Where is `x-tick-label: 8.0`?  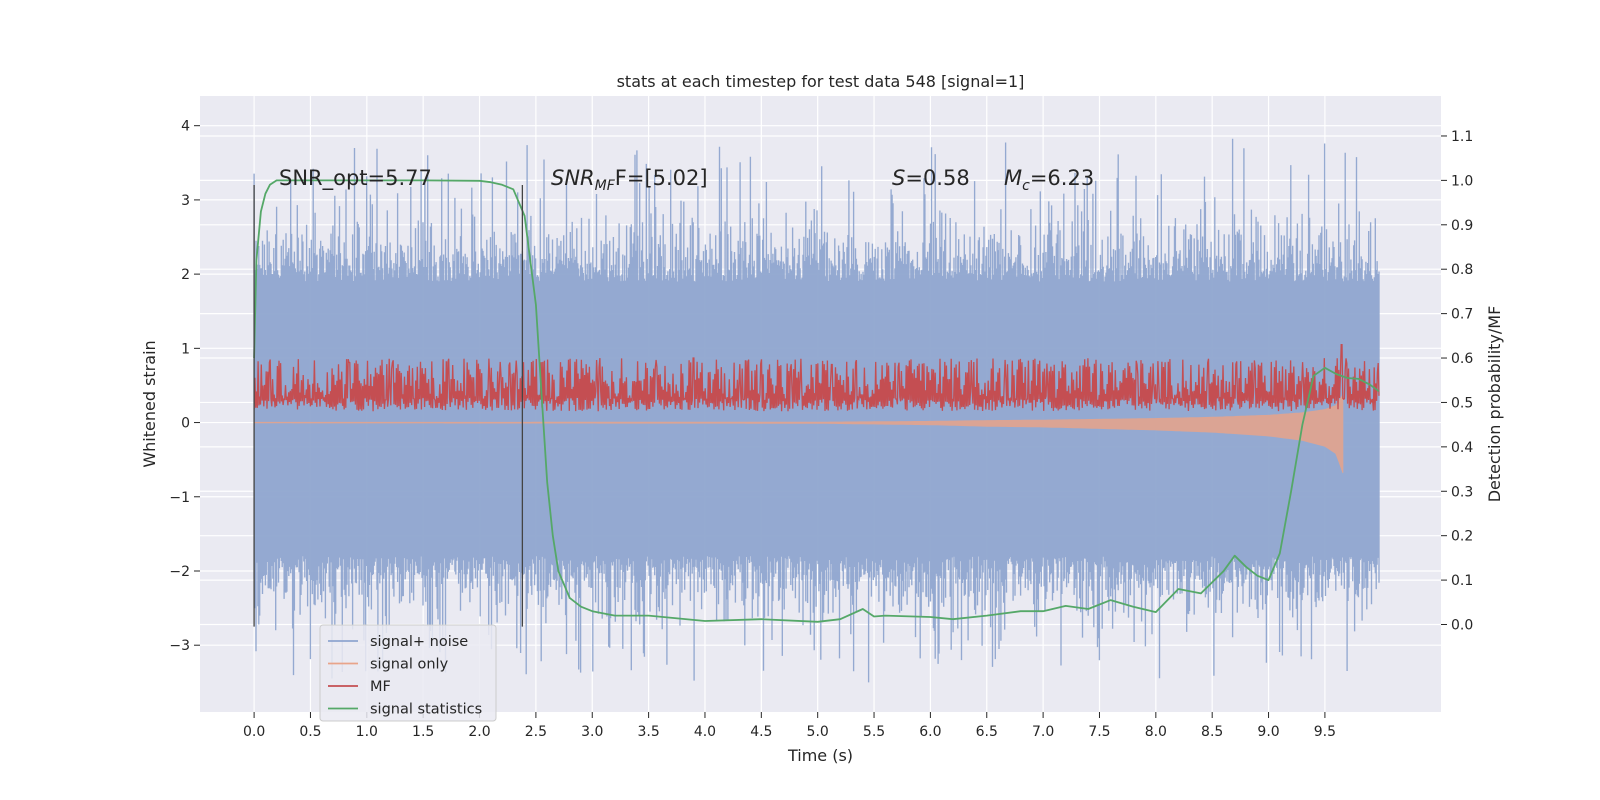
x-tick-label: 8.0 is located at coordinates (1156, 732).